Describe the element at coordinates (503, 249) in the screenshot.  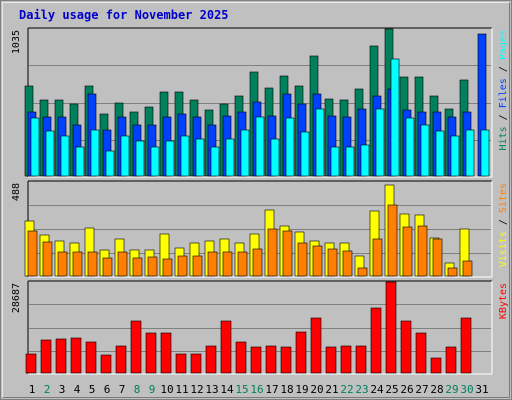
I see `legend-entry: Visits` at that location.